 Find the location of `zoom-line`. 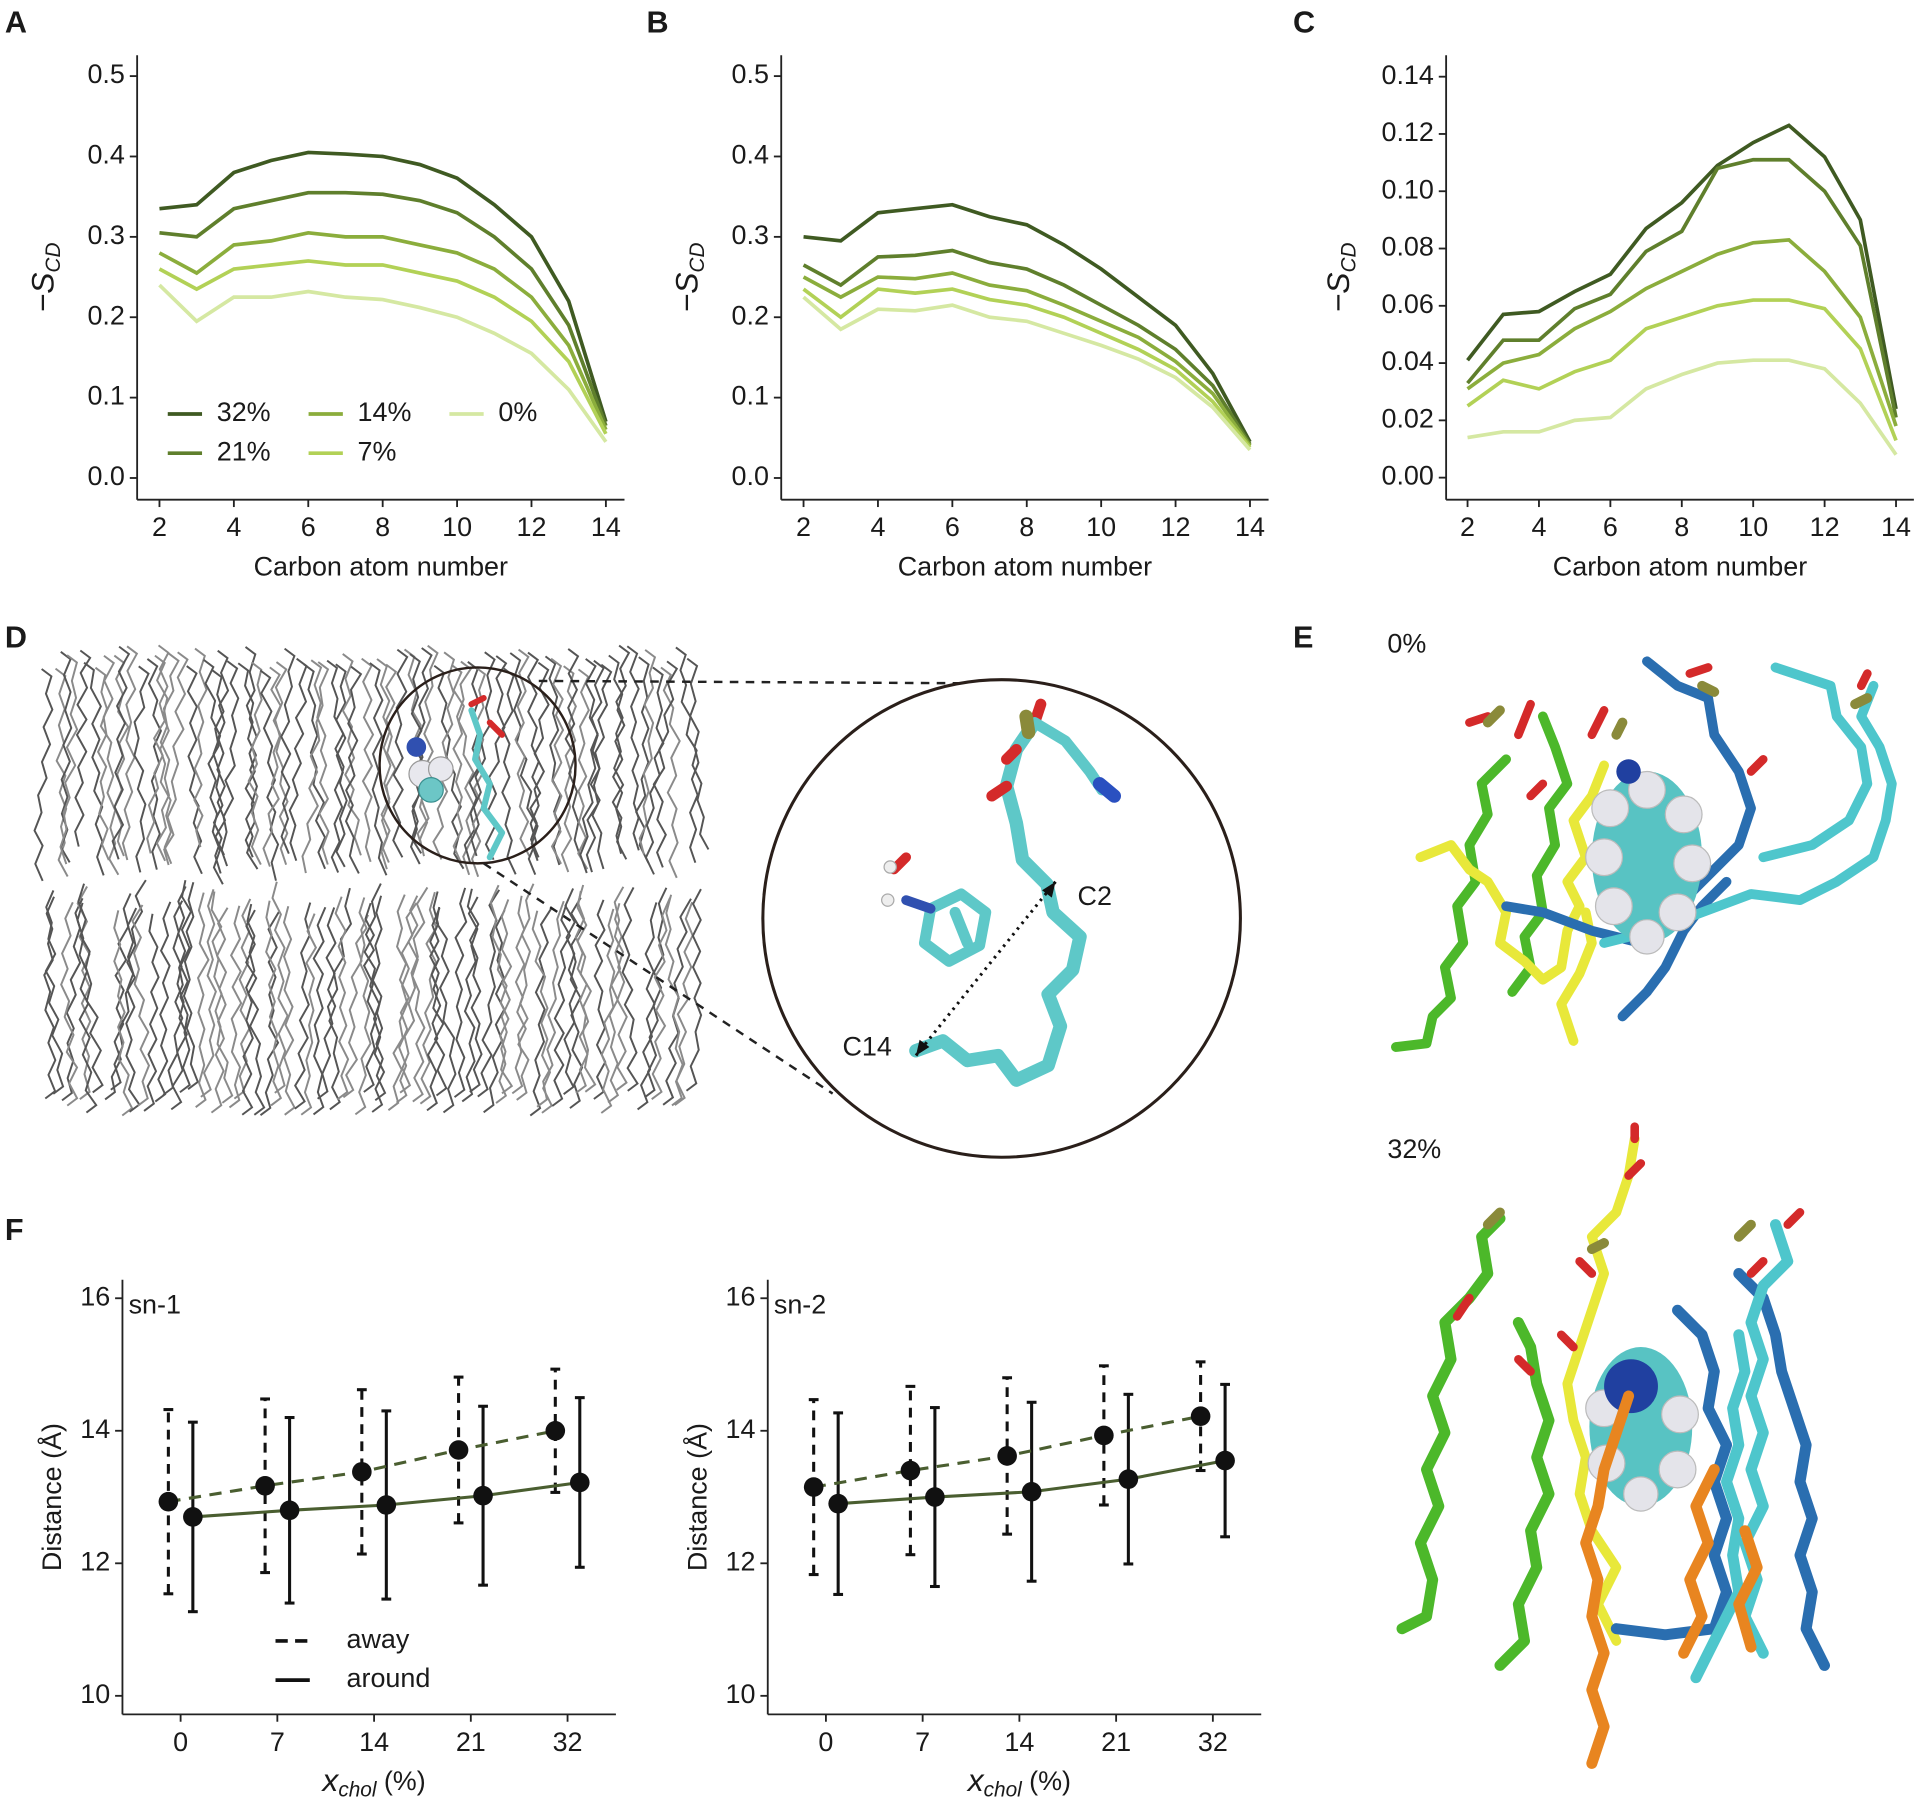

zoom-line is located at coordinates (658, 978).